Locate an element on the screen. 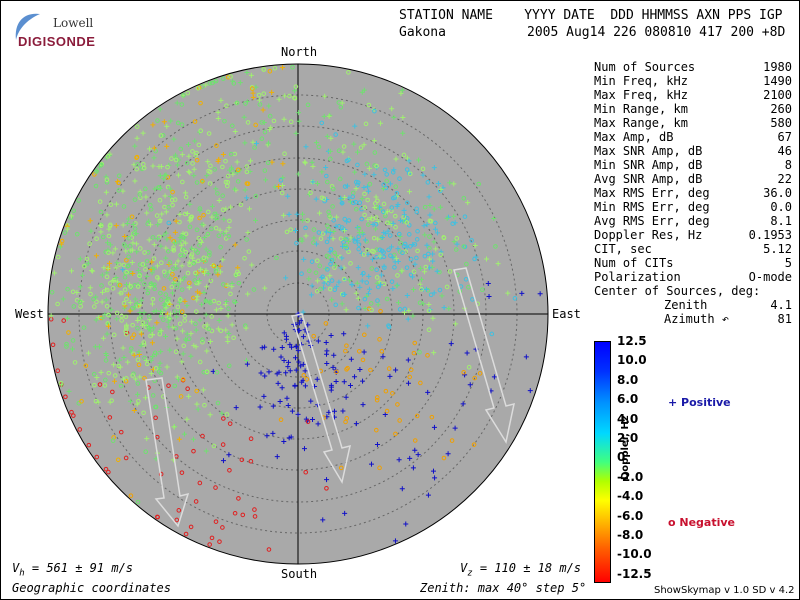  colorbar-tick-label: 12.5 is located at coordinates (632, 341).